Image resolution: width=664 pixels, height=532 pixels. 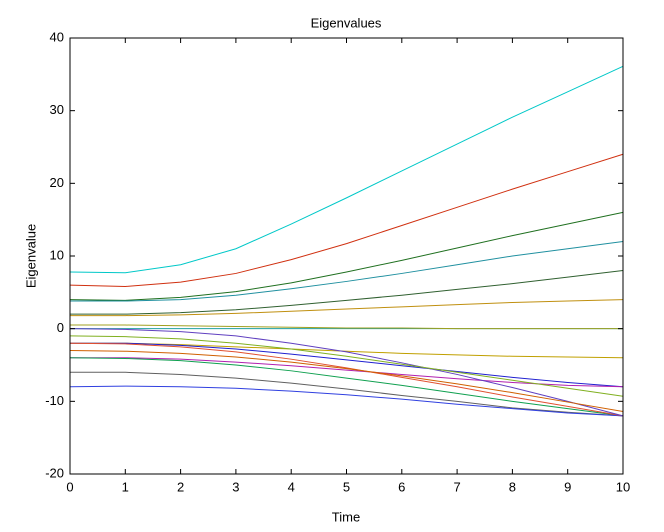 I want to click on x-tick-label: 4, so click(x=291, y=486).